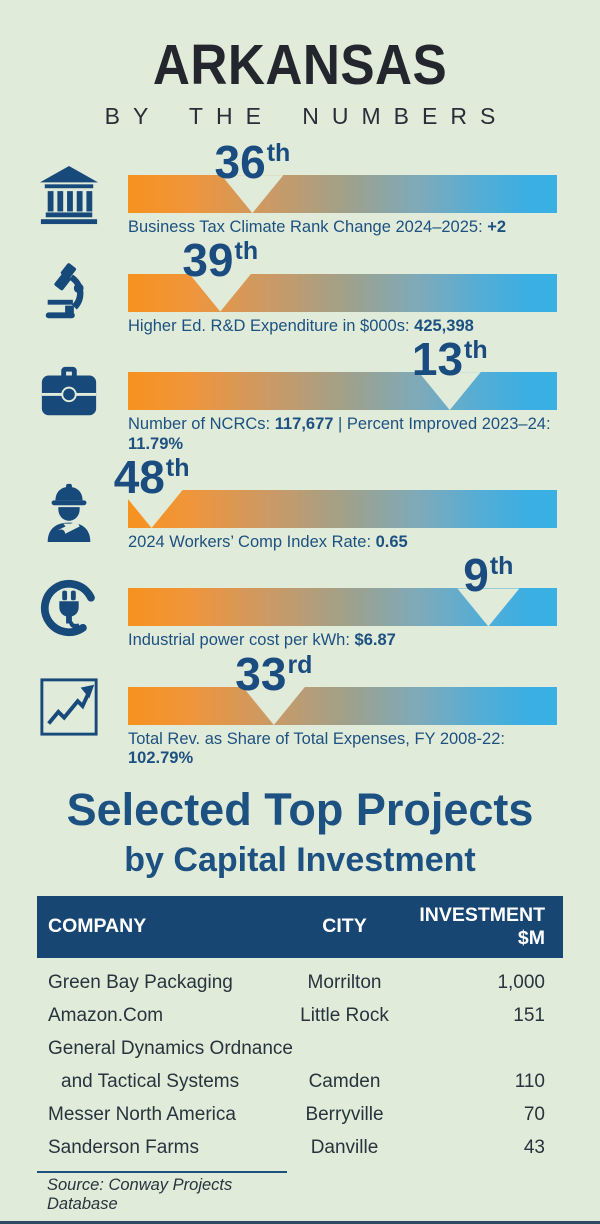 This screenshot has height=1224, width=600. What do you see at coordinates (83, 505) in the screenshot?
I see `worker-icon` at bounding box center [83, 505].